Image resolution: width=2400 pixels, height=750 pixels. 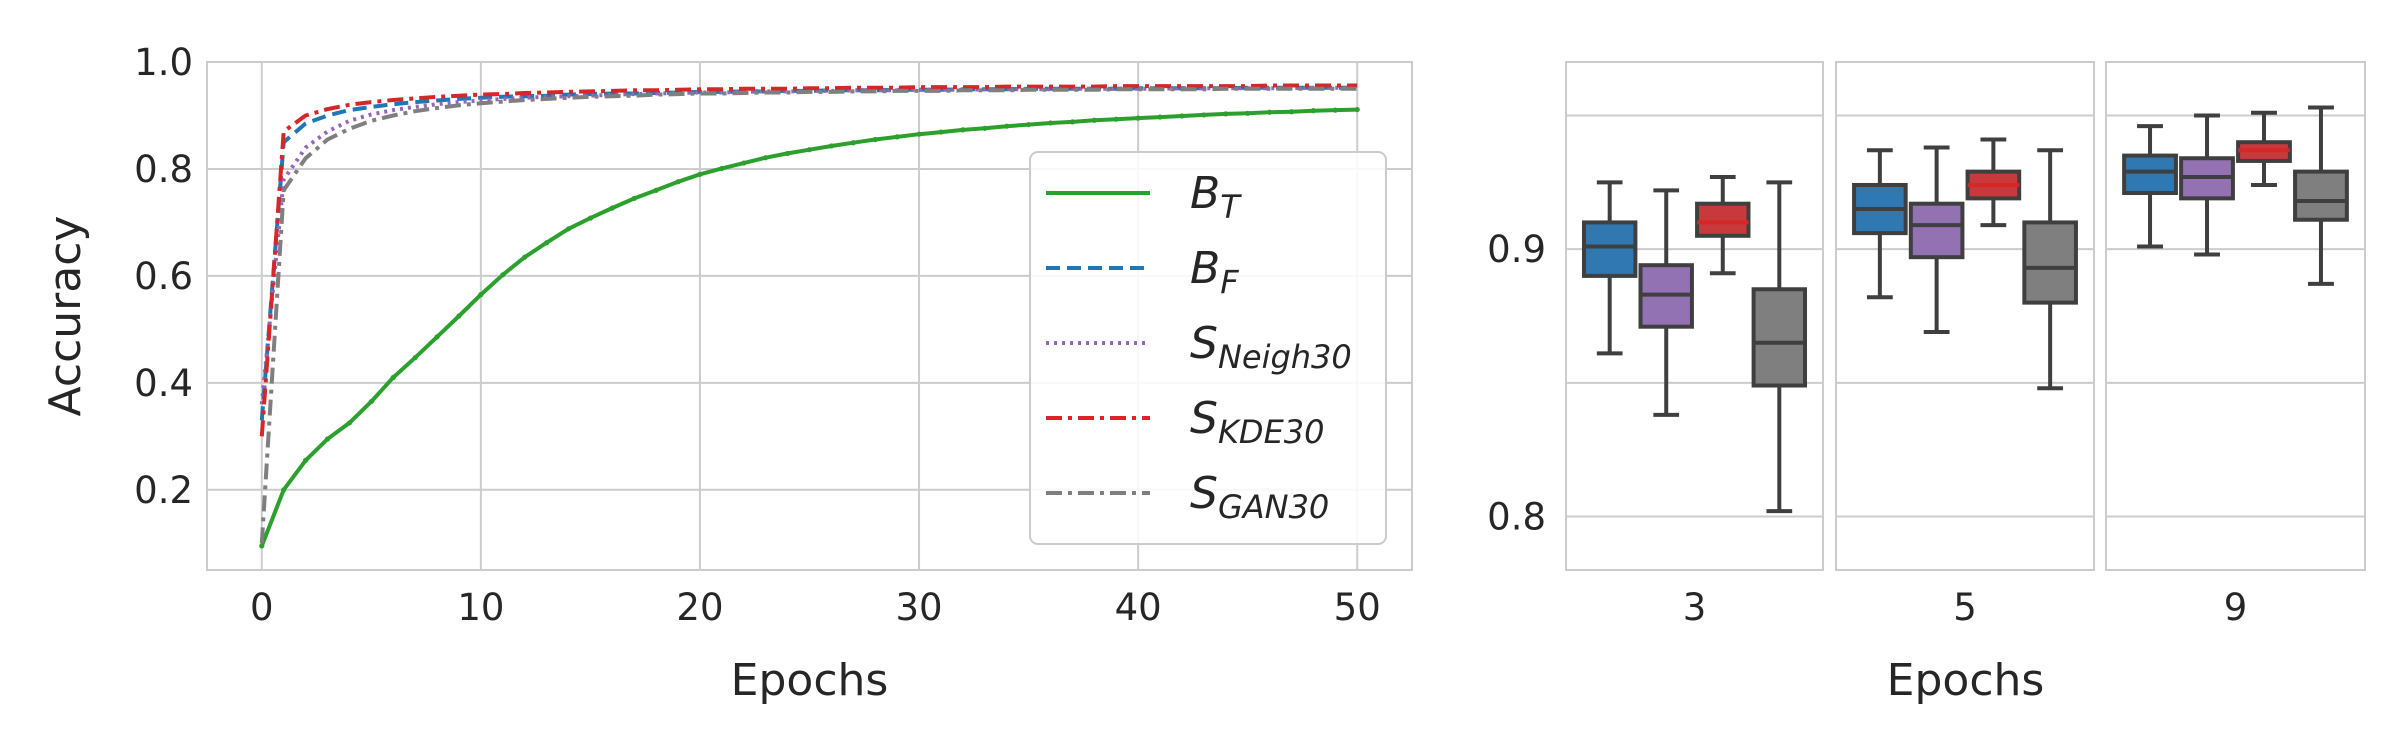 I want to click on y-tick-label: 1.0, so click(x=163, y=62).